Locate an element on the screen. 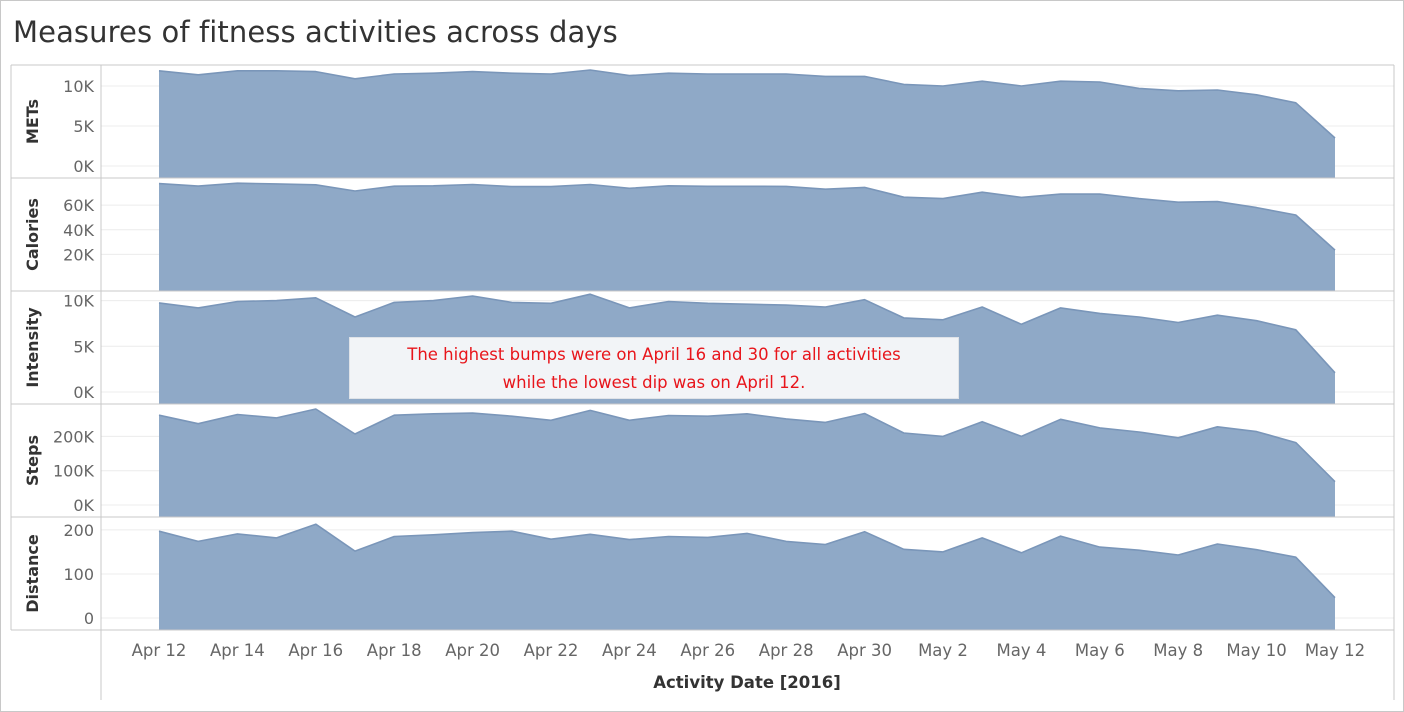 The height and width of the screenshot is (712, 1404). y-tick-label: 20K is located at coordinates (78, 254).